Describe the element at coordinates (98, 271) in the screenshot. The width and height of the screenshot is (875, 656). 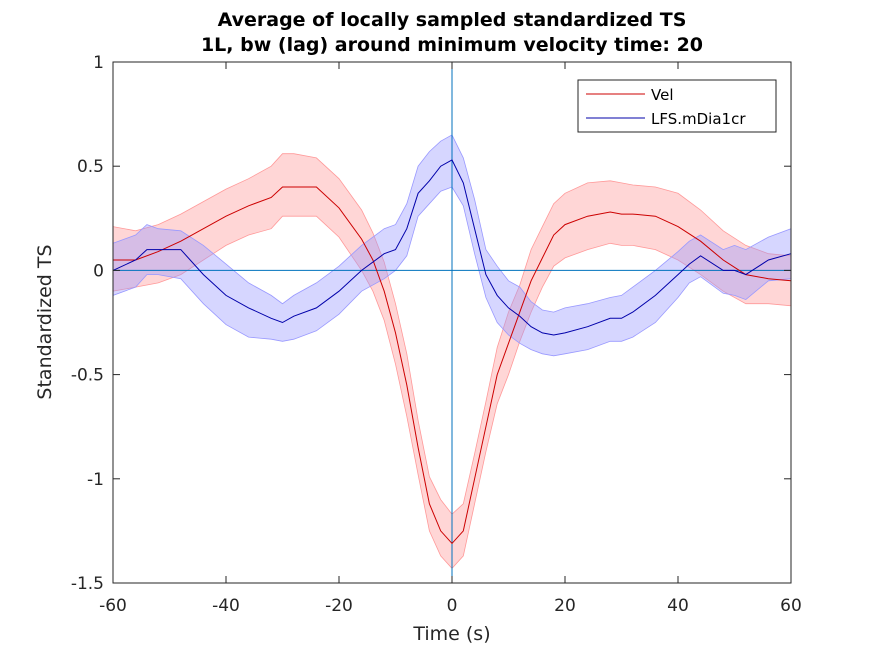
I see `y-tick-label: 0` at that location.